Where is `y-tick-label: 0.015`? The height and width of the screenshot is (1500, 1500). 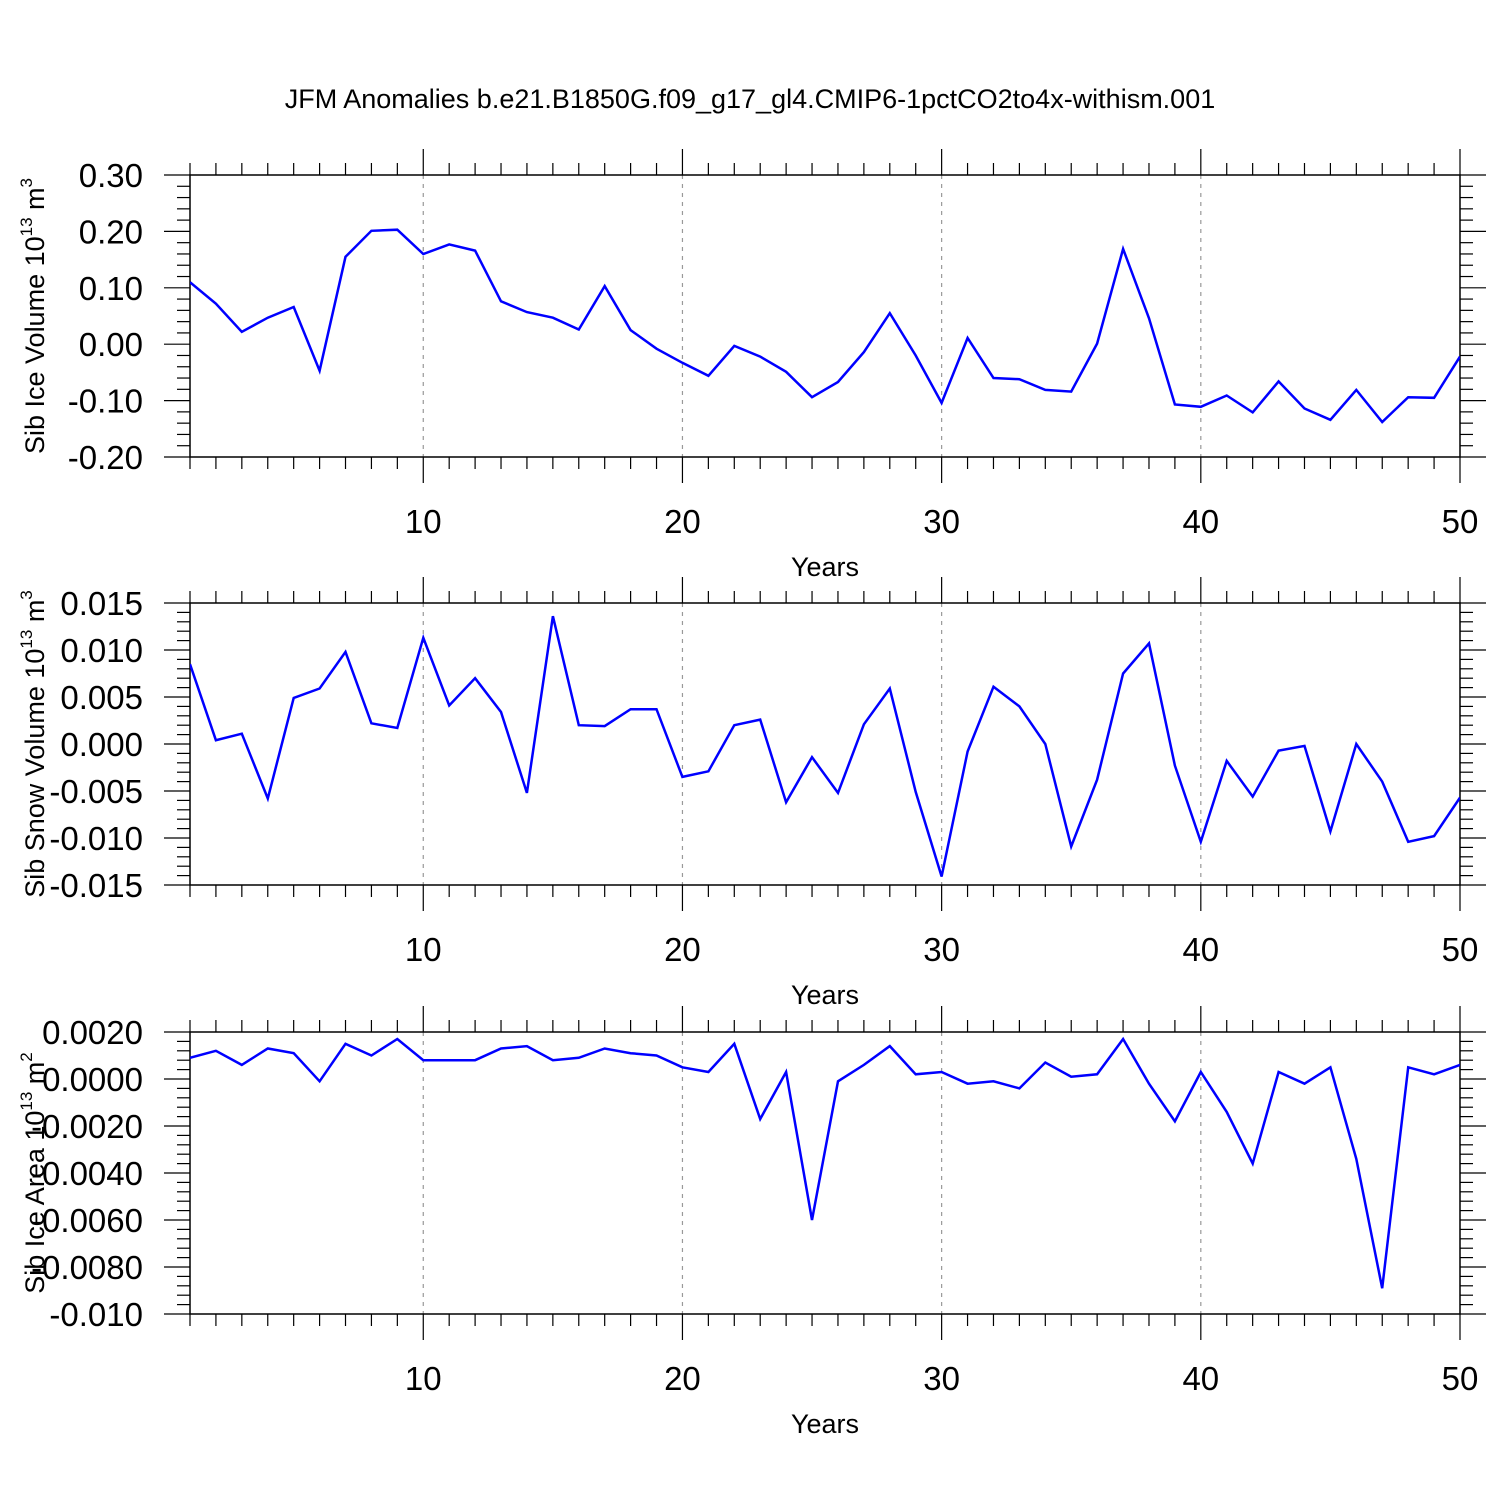 y-tick-label: 0.015 is located at coordinates (101, 603).